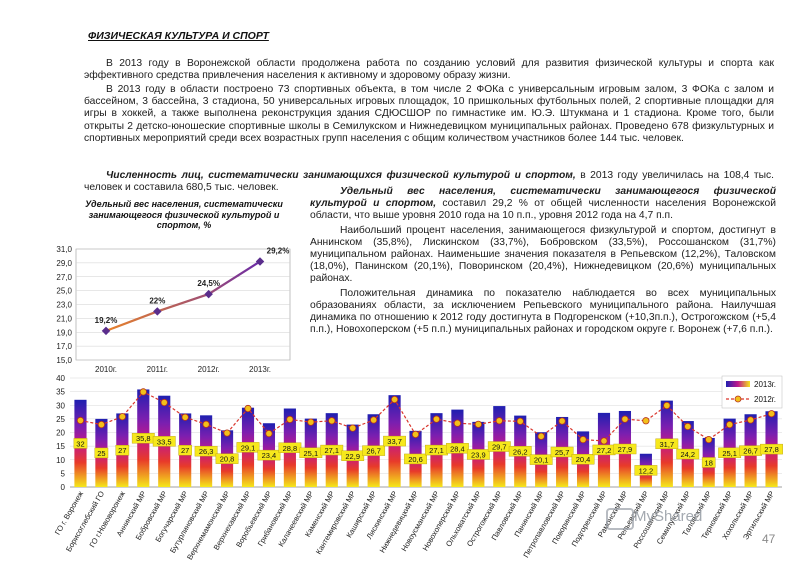  I want to click on line-data-label: 24,5%, so click(208, 283).